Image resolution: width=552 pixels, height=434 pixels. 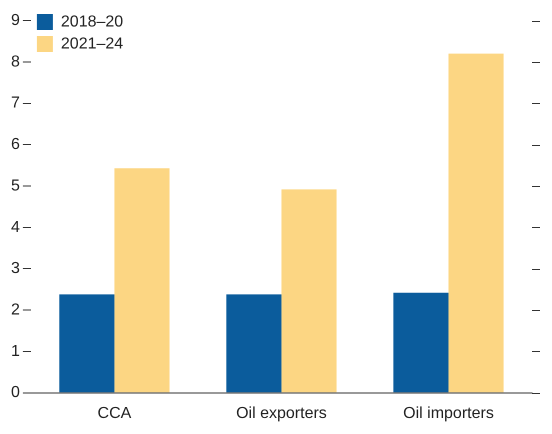 What do you see at coordinates (115, 413) in the screenshot?
I see `x-tick-label: CCA` at bounding box center [115, 413].